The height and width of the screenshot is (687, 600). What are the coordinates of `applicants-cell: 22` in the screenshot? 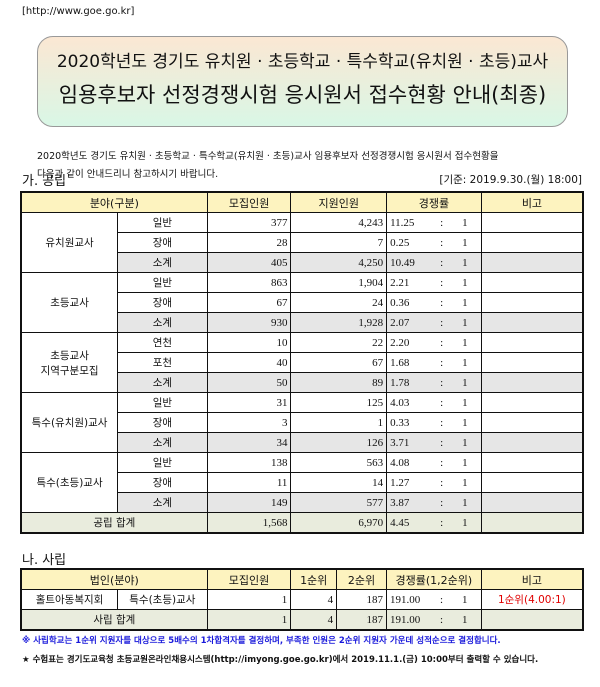 It's located at (339, 342).